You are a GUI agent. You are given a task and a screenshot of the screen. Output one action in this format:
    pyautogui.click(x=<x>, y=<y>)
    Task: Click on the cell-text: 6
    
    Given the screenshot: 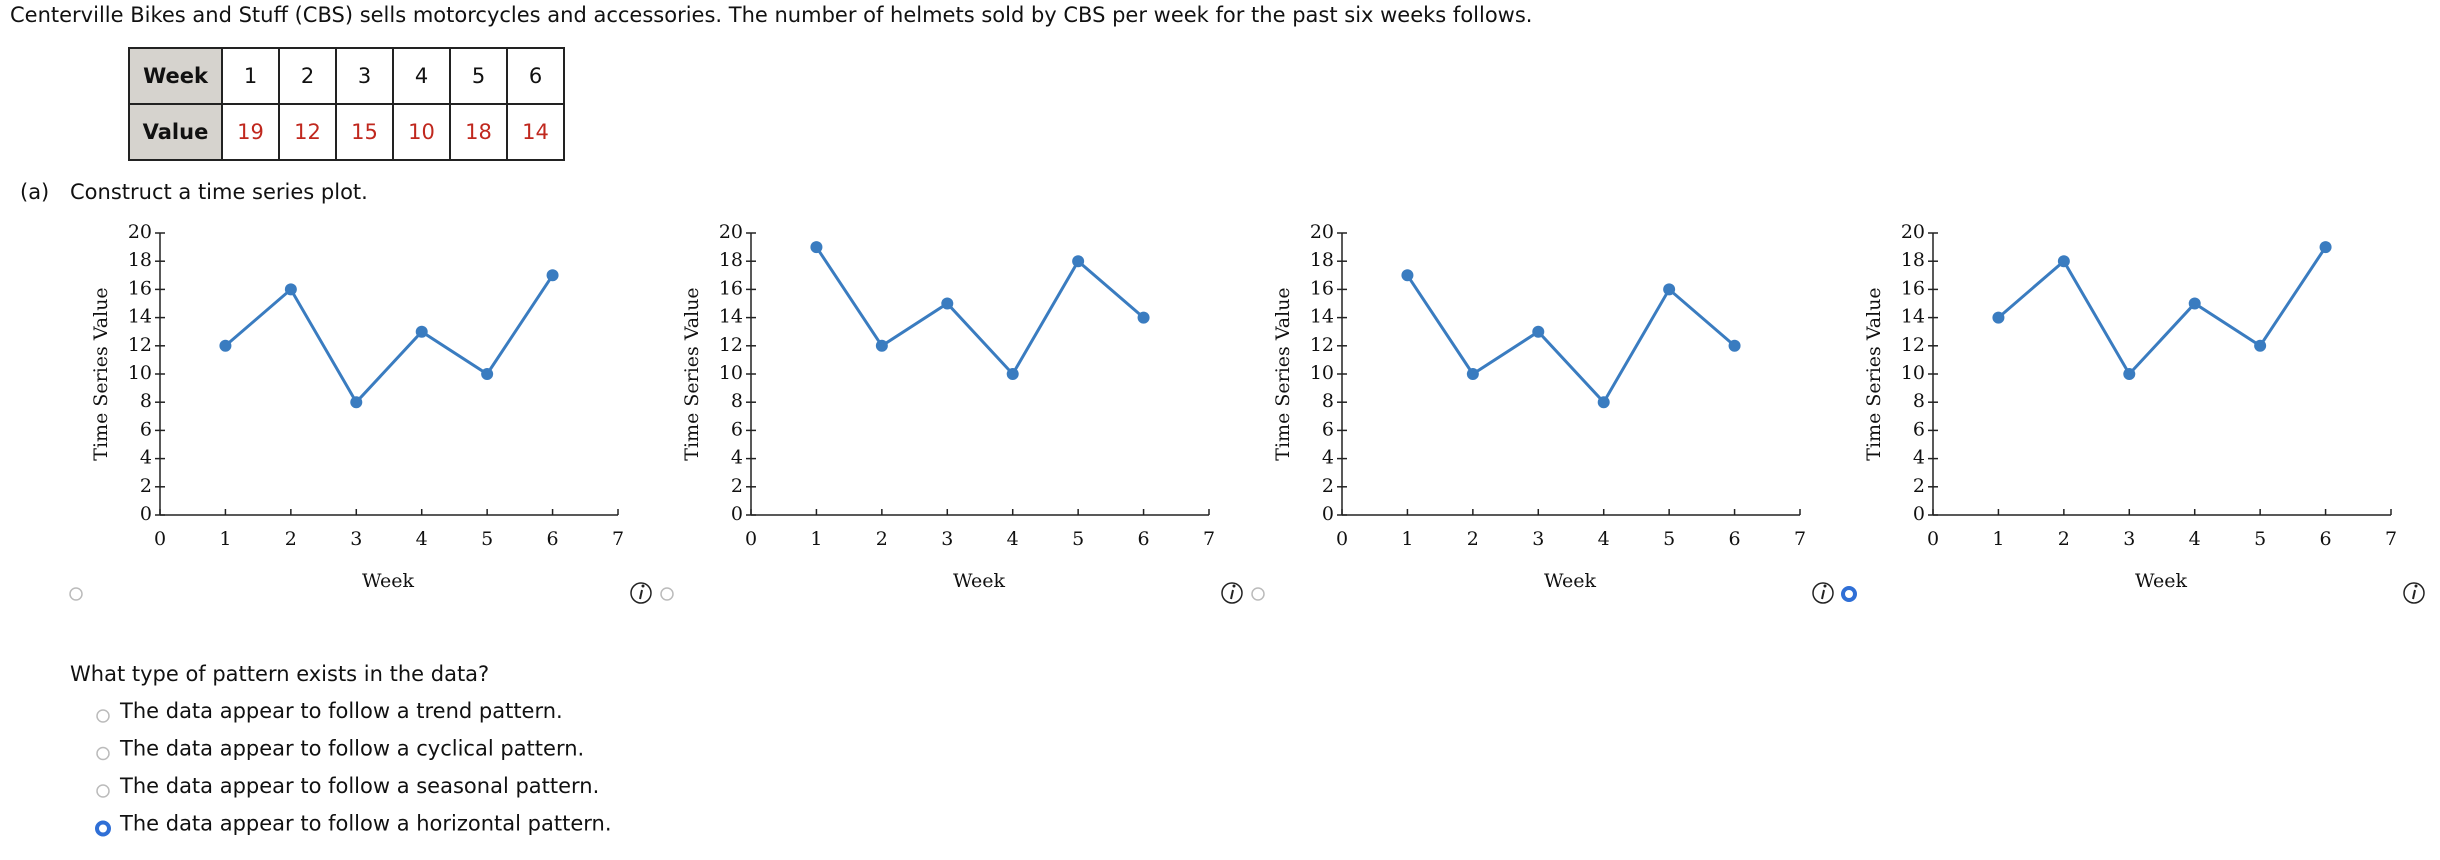 What is the action you would take?
    pyautogui.click(x=535, y=76)
    